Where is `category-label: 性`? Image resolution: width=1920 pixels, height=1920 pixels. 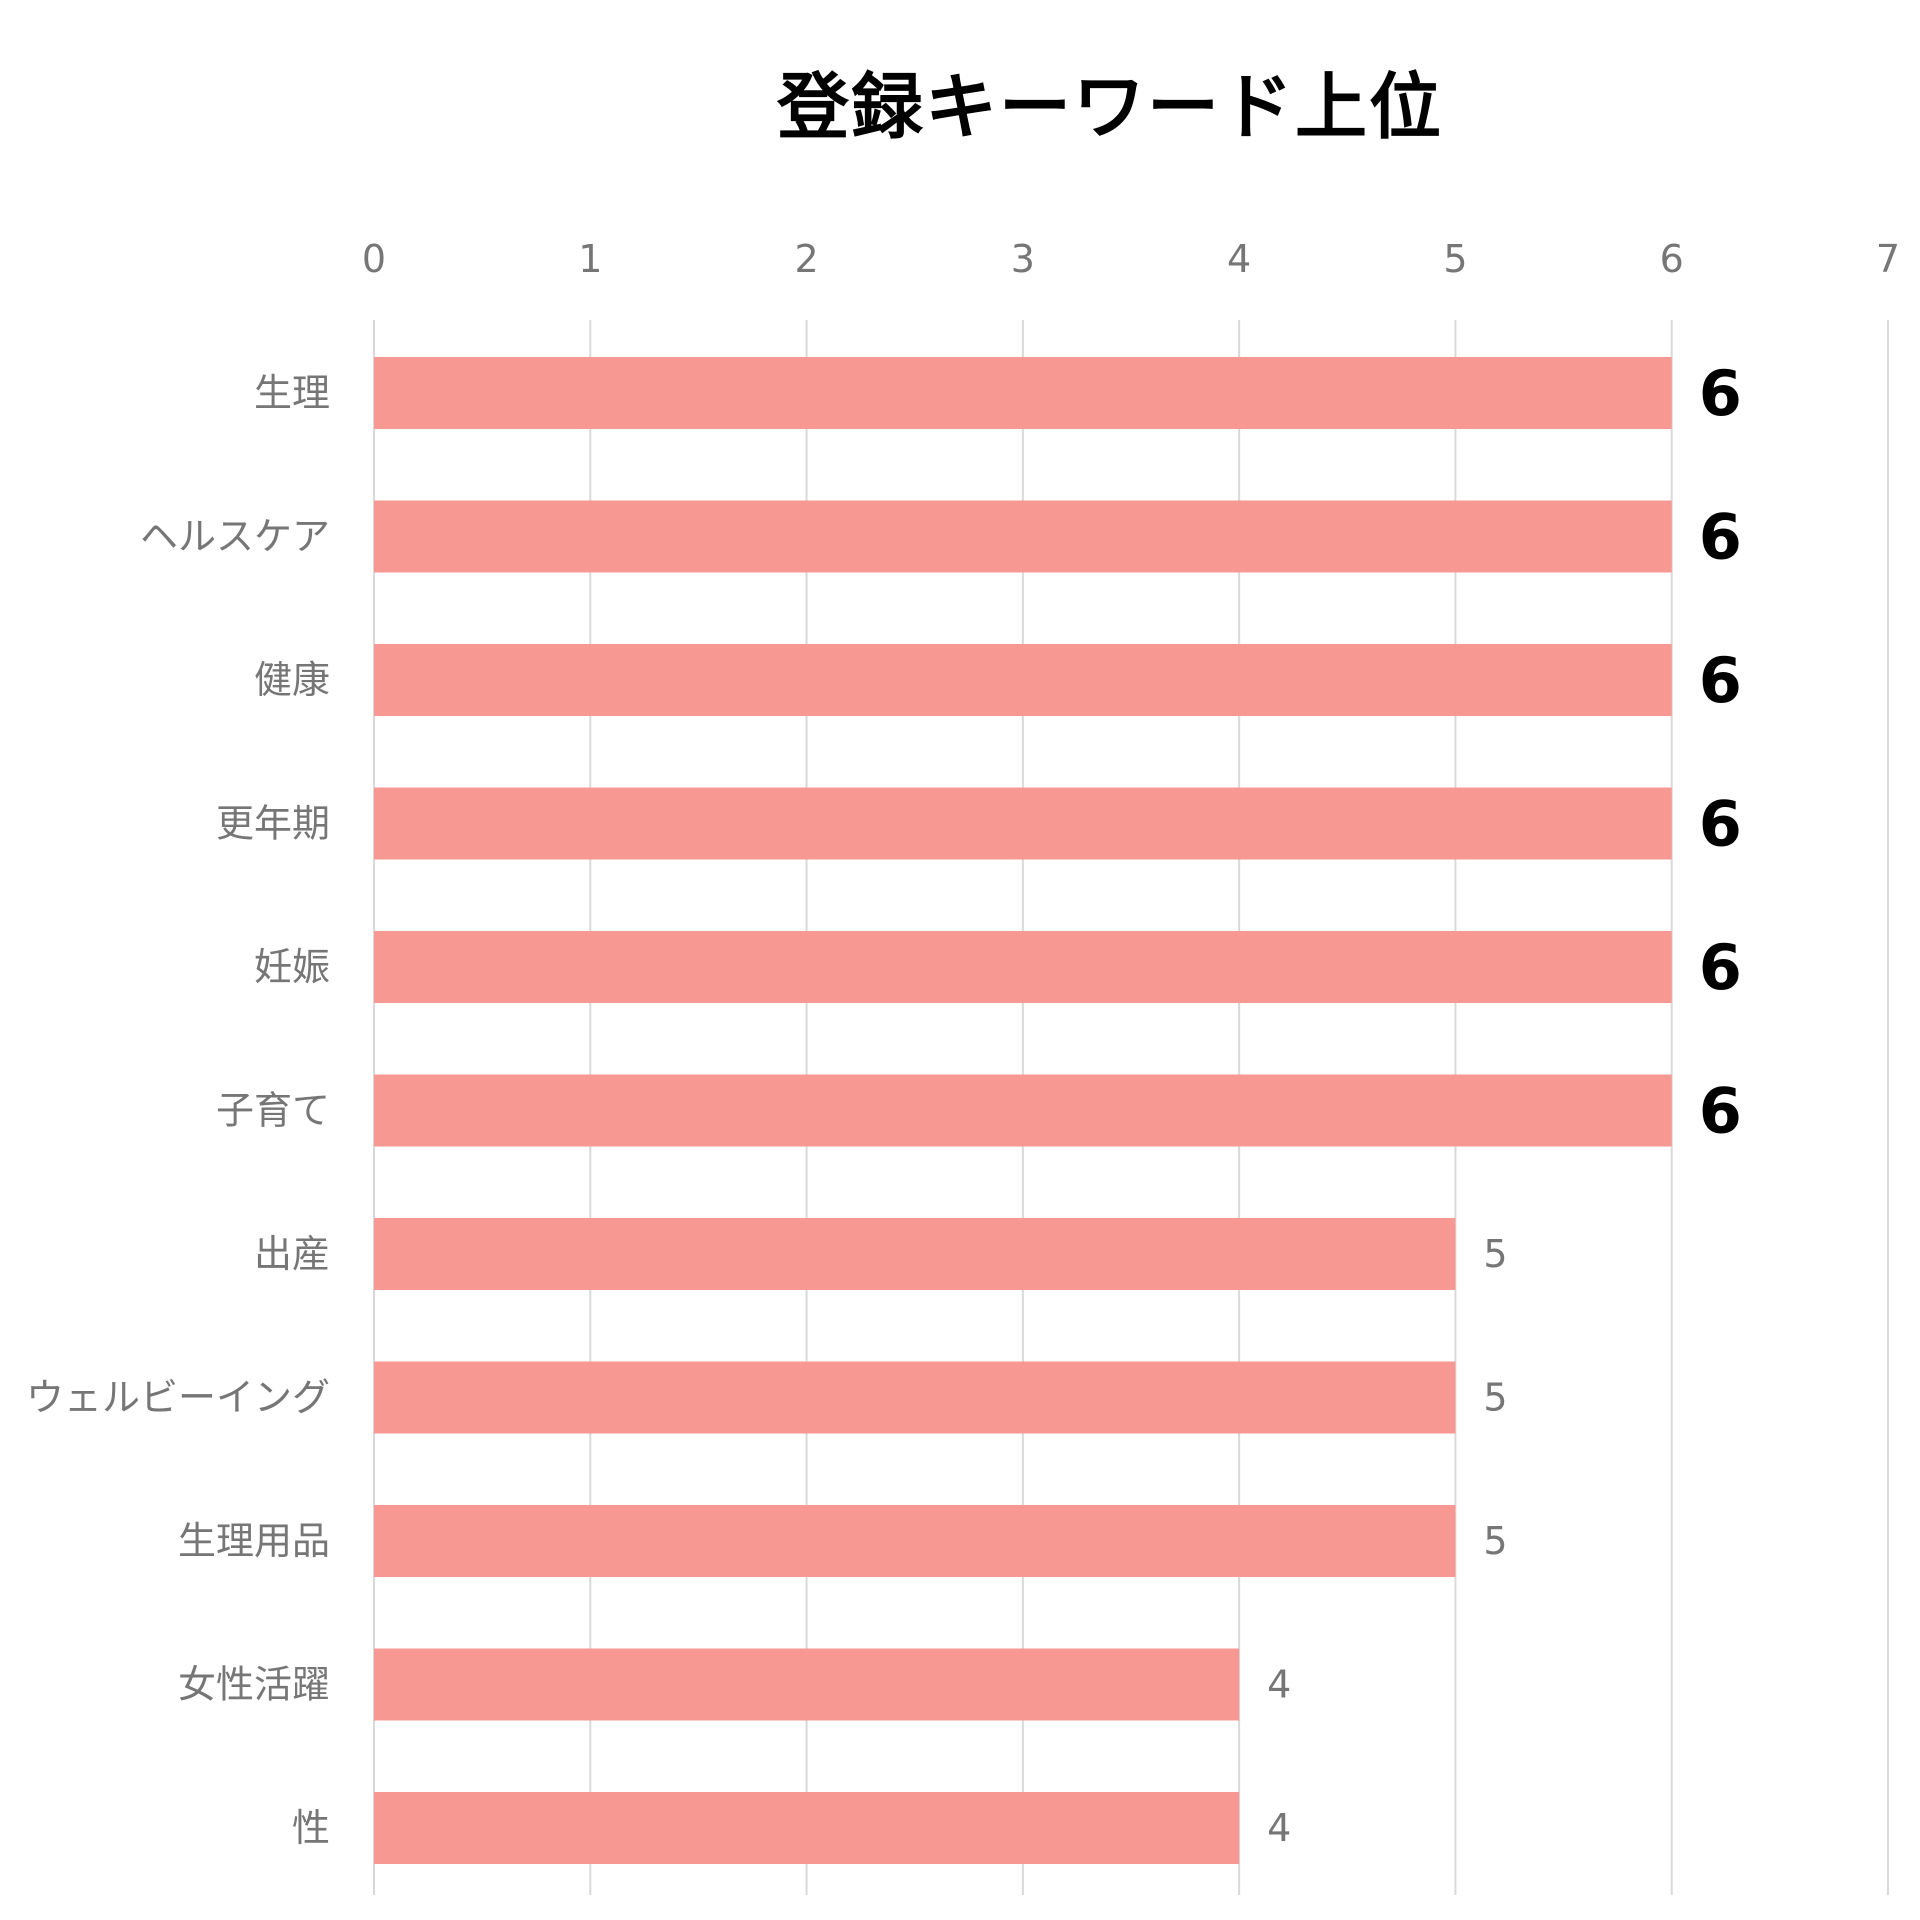 category-label: 性 is located at coordinates (311, 1828).